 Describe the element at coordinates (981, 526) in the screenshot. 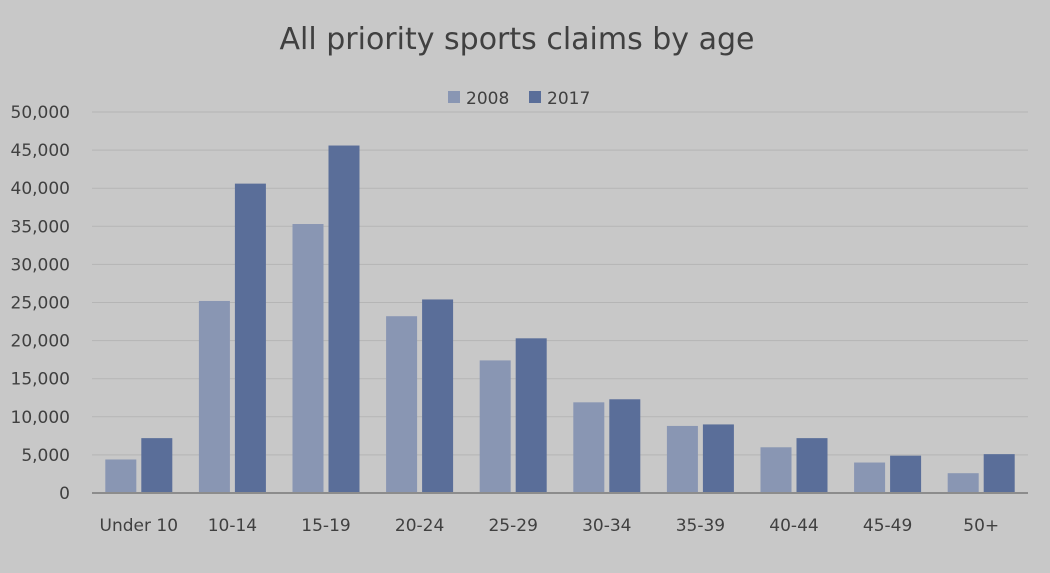

I see `x-tick-label: 50+` at that location.